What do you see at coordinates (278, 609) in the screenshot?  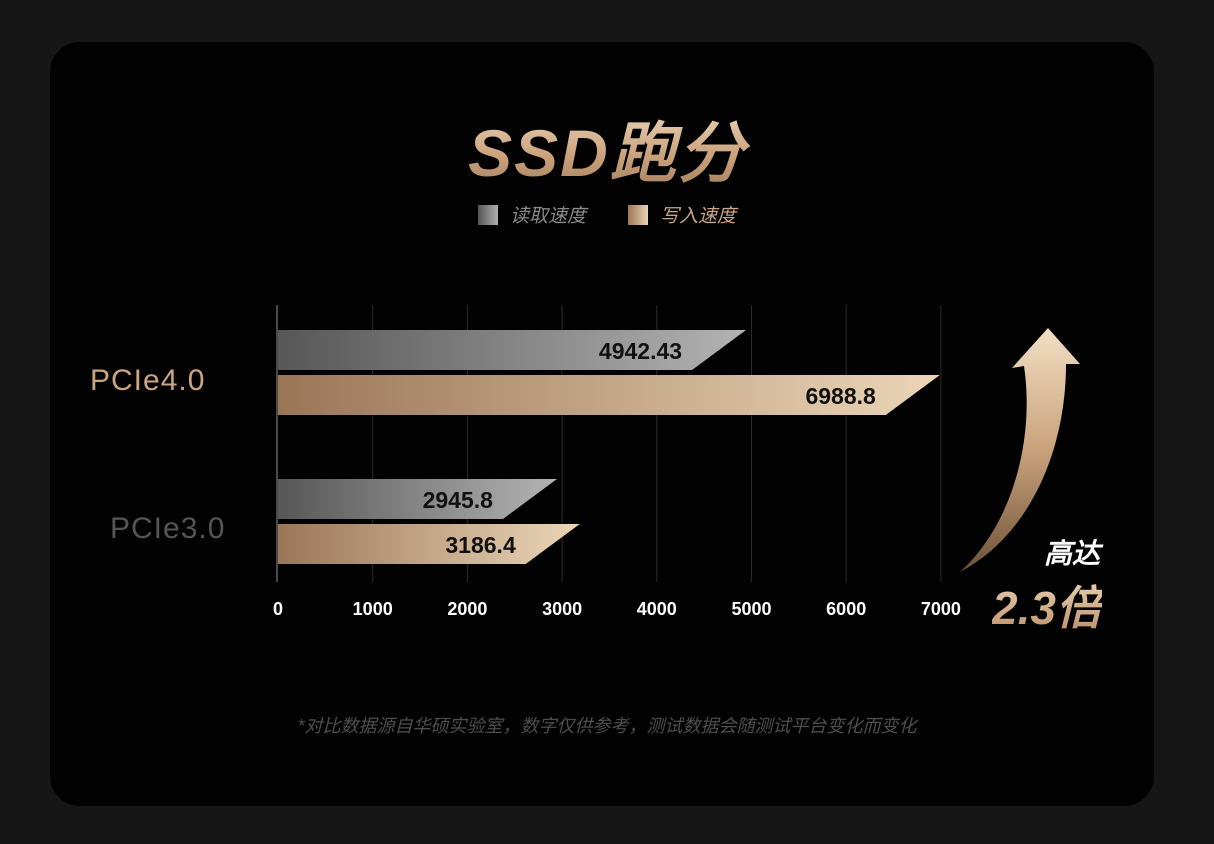 I see `x-tick-label: 0` at bounding box center [278, 609].